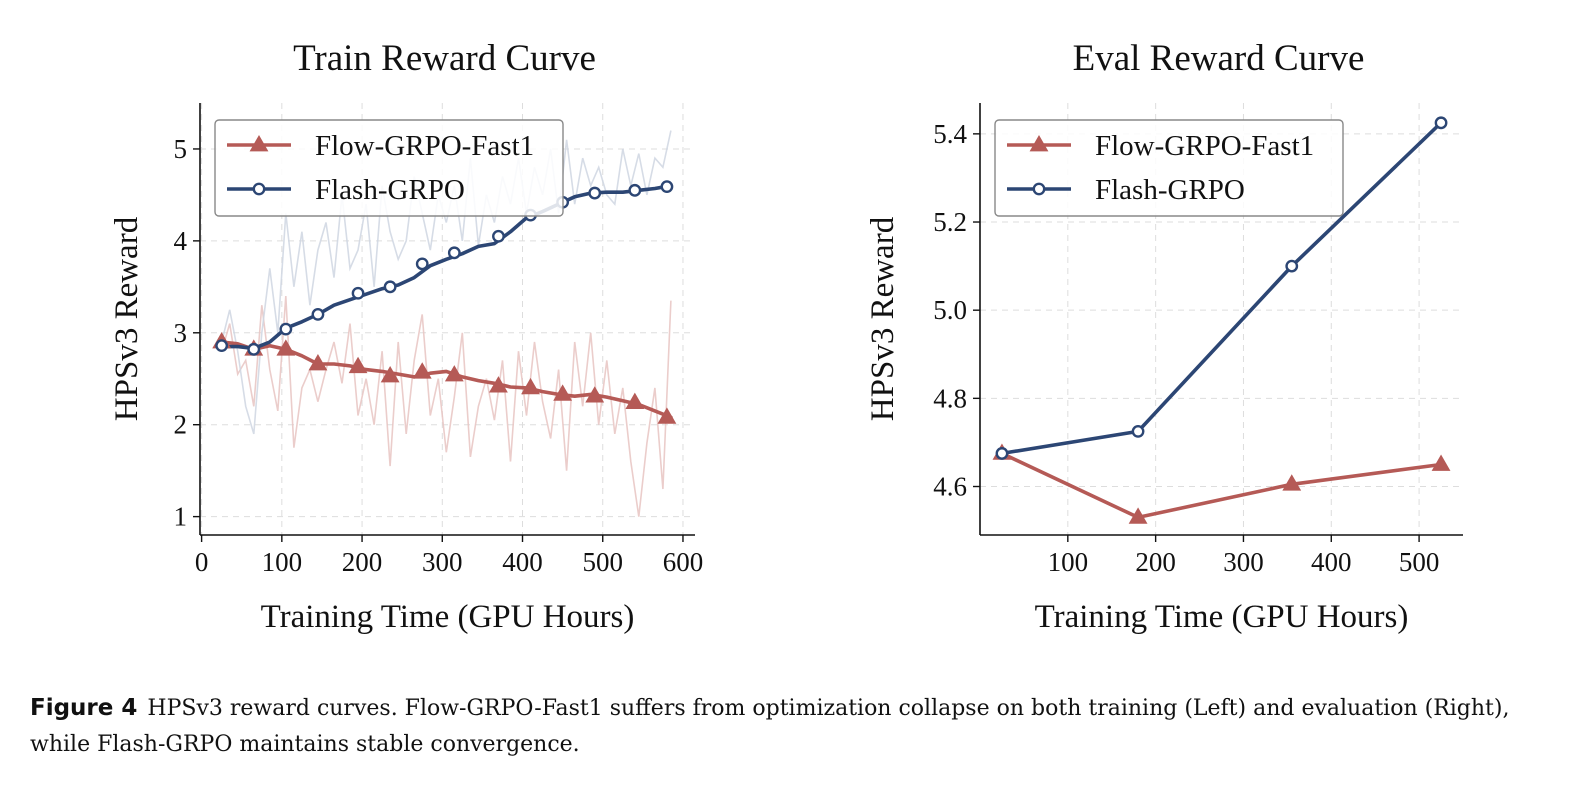  I want to click on y-tick-label: 5, so click(181, 149).